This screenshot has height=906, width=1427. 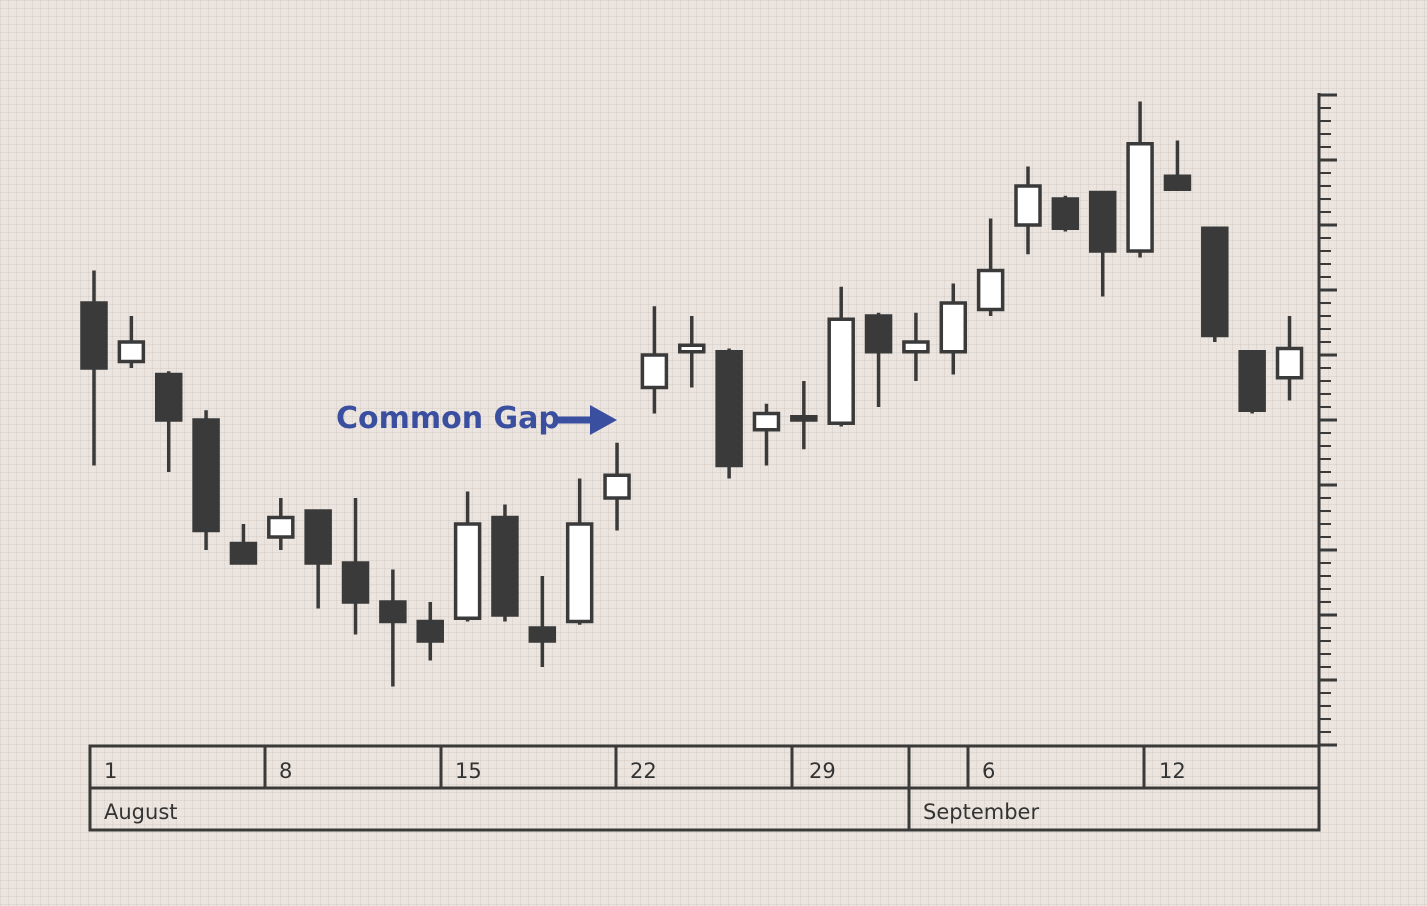 I want to click on date-labels: 1 8 15 22 29 6 12 August September, so click(x=645, y=791).